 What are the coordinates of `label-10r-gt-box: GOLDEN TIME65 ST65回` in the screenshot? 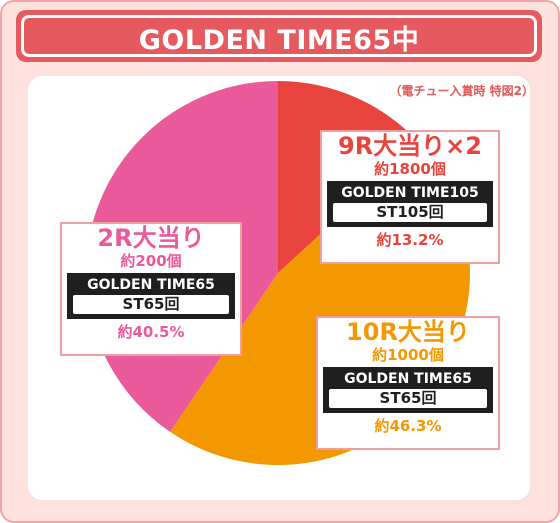 It's located at (408, 390).